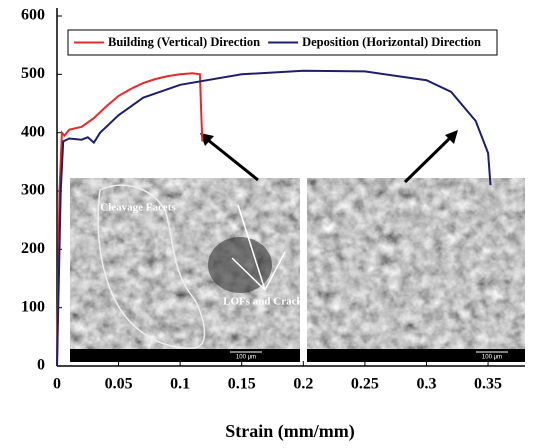 This screenshot has height=448, width=550. Describe the element at coordinates (33, 248) in the screenshot. I see `y-tick-label: 200` at that location.